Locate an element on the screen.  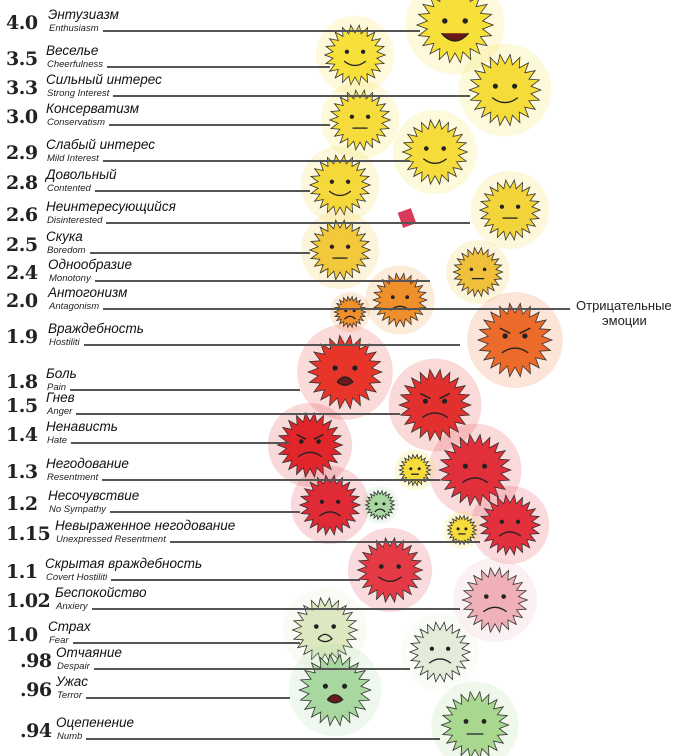
emotion-name-en: Conservatism is located at coordinates (76, 122).